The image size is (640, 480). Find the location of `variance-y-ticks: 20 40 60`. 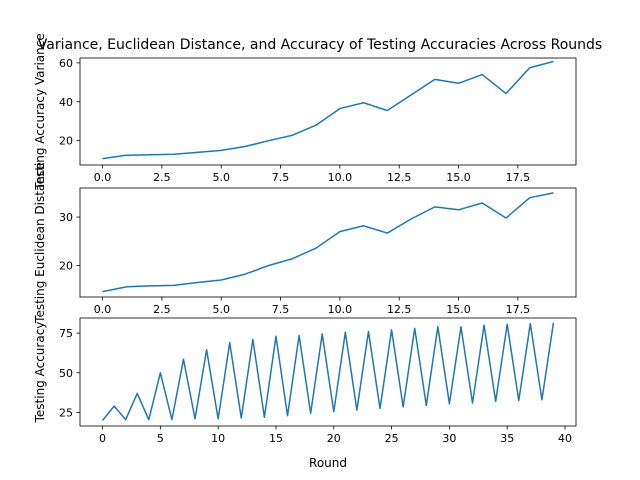

variance-y-ticks: 20 40 60 is located at coordinates (69, 102).